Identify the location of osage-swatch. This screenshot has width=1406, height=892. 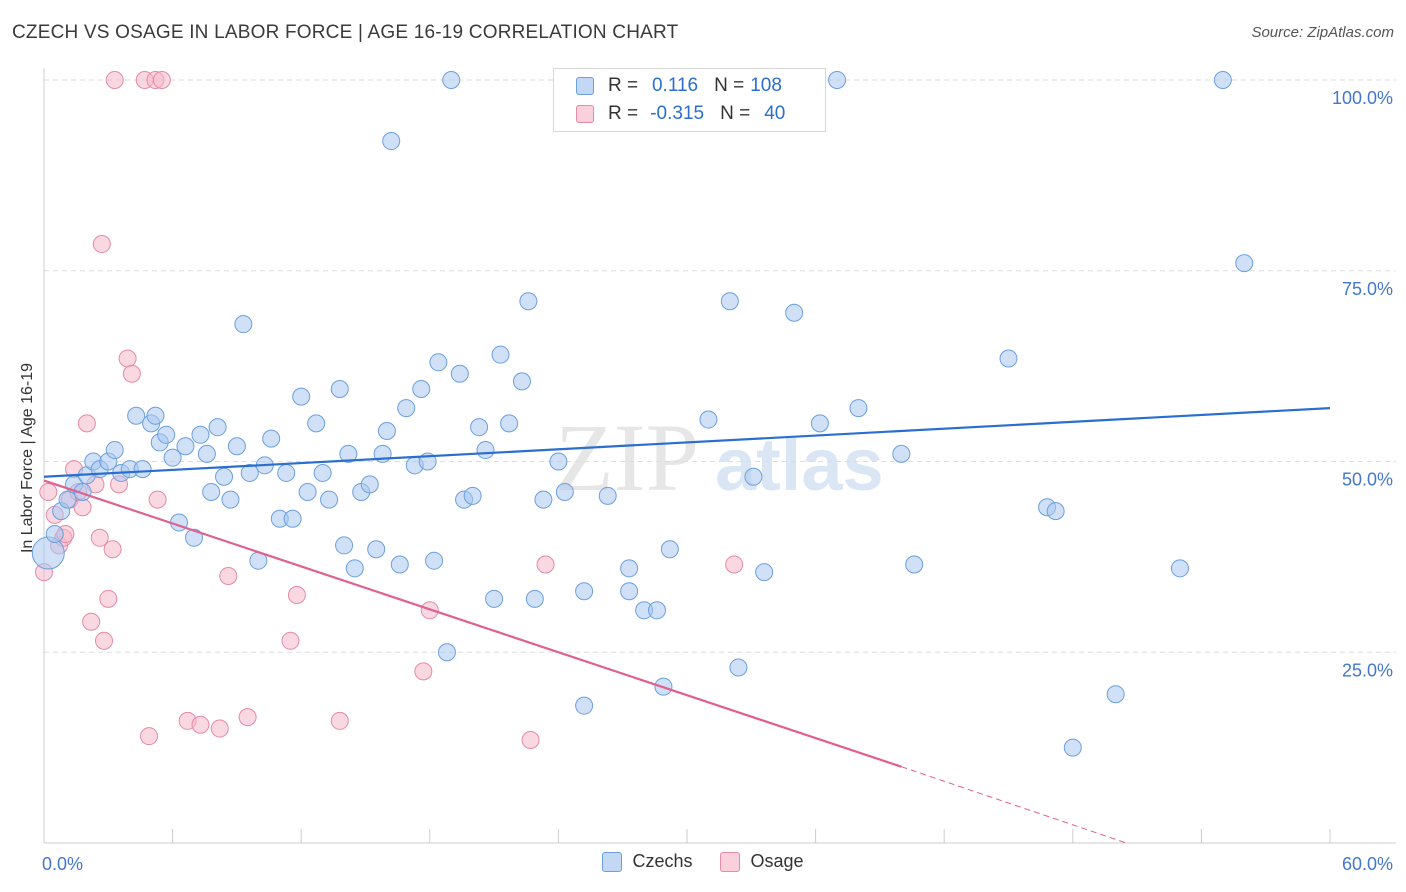
(585, 114).